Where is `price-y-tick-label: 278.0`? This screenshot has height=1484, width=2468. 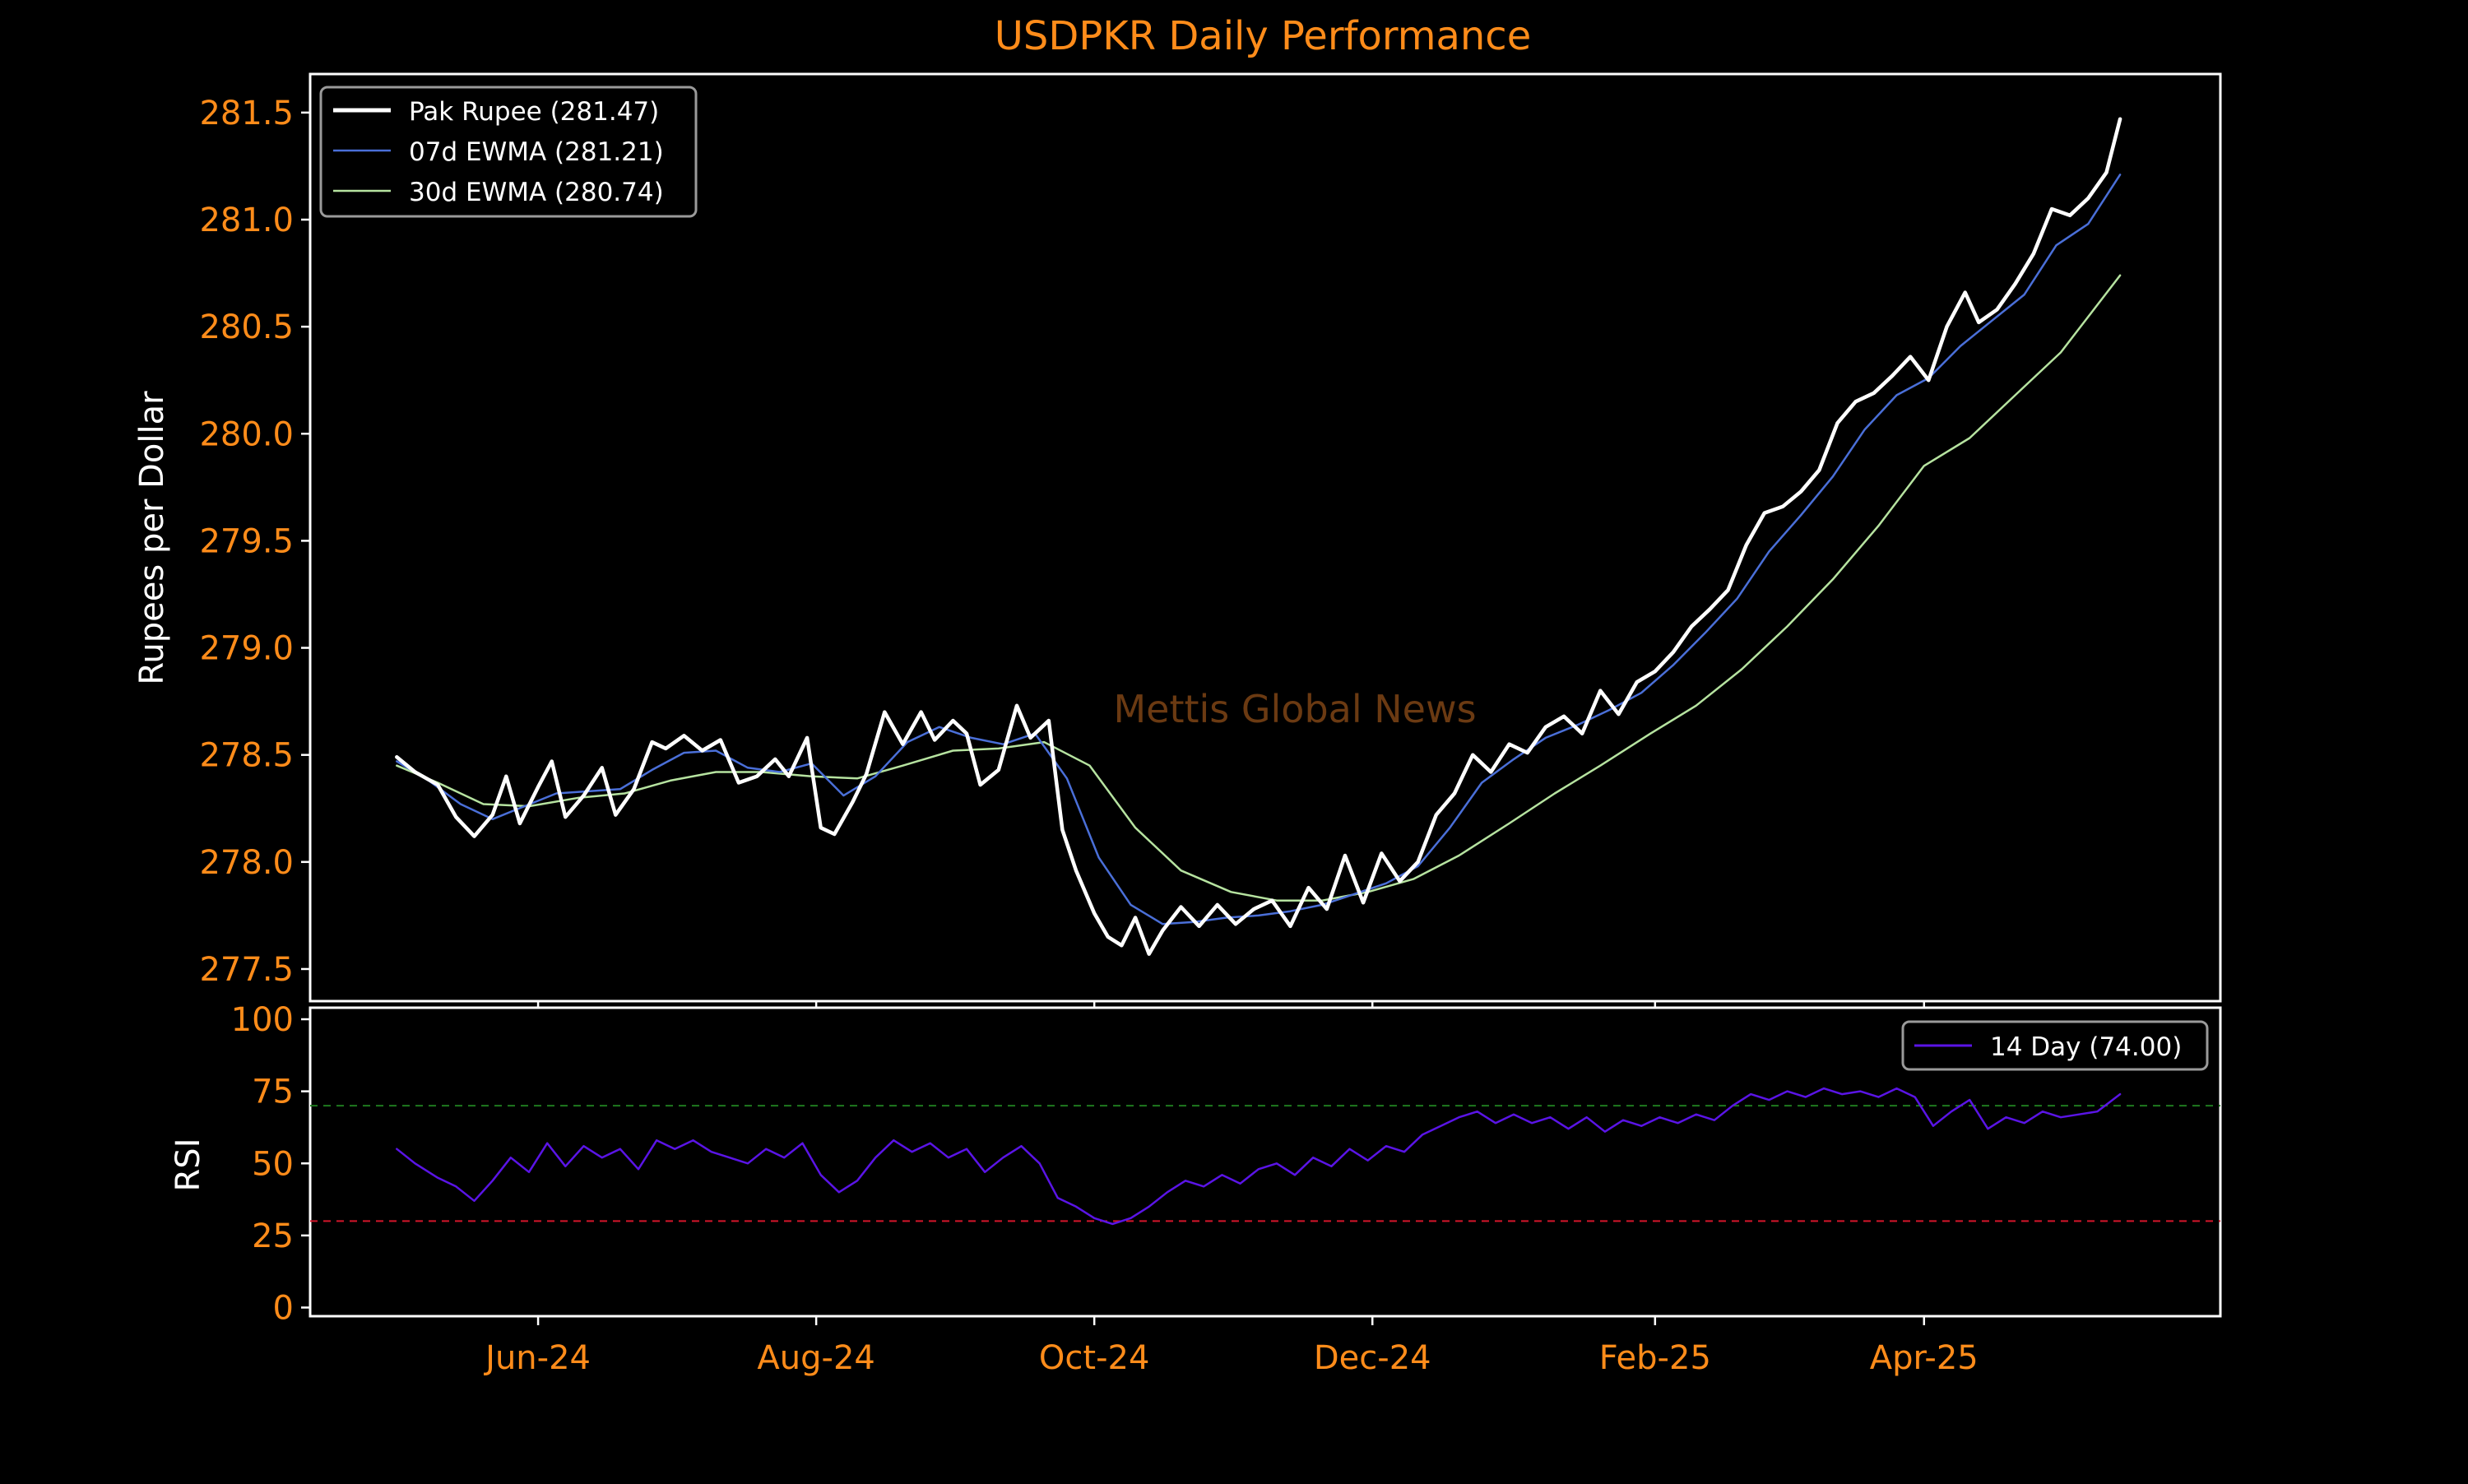
price-y-tick-label: 278.0 is located at coordinates (246, 863).